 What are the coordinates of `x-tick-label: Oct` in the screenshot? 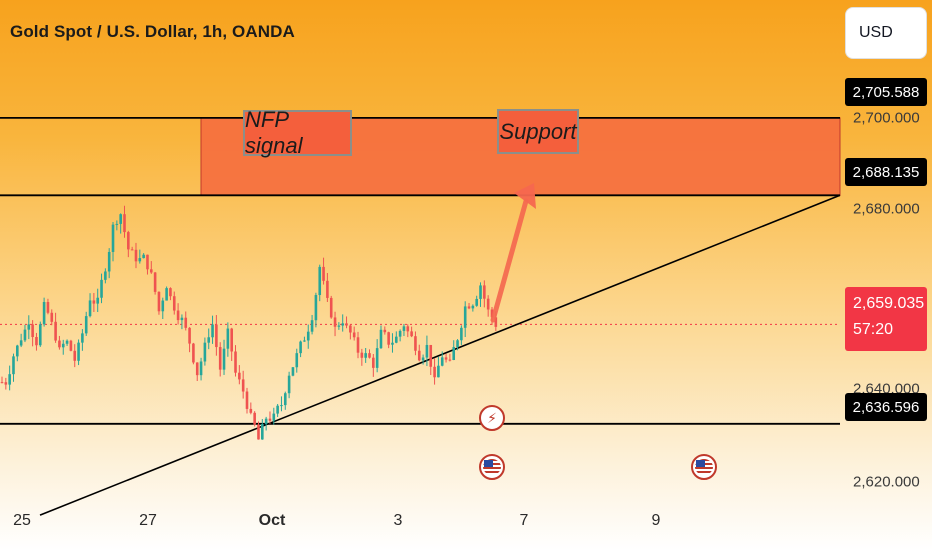 It's located at (272, 520).